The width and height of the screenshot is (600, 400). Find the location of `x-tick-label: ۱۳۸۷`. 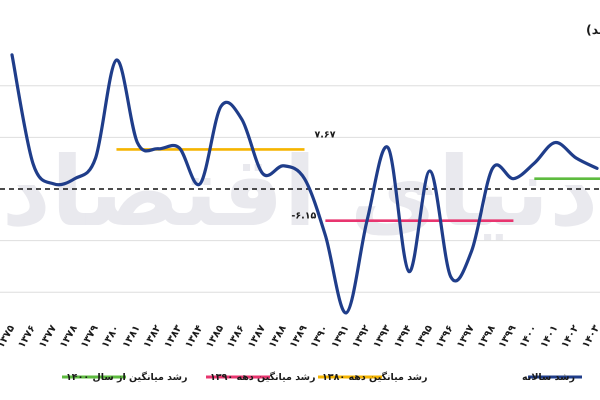

x-tick-label: ۱۳۸۷ is located at coordinates (257, 337).